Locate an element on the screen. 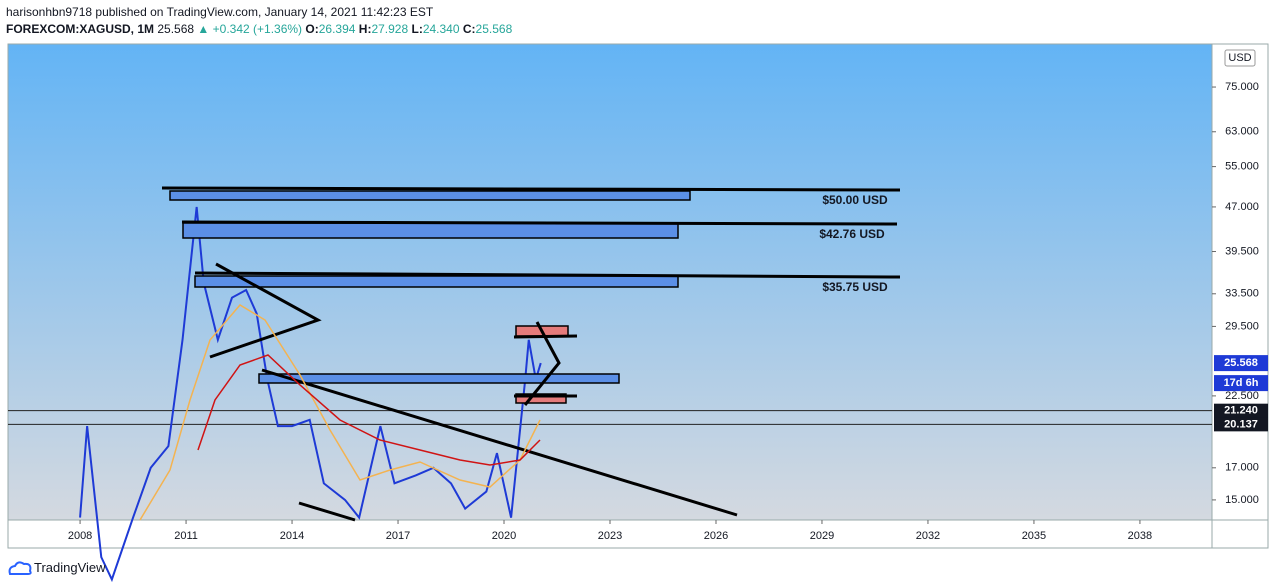  last-price-badge is located at coordinates (1241, 363).